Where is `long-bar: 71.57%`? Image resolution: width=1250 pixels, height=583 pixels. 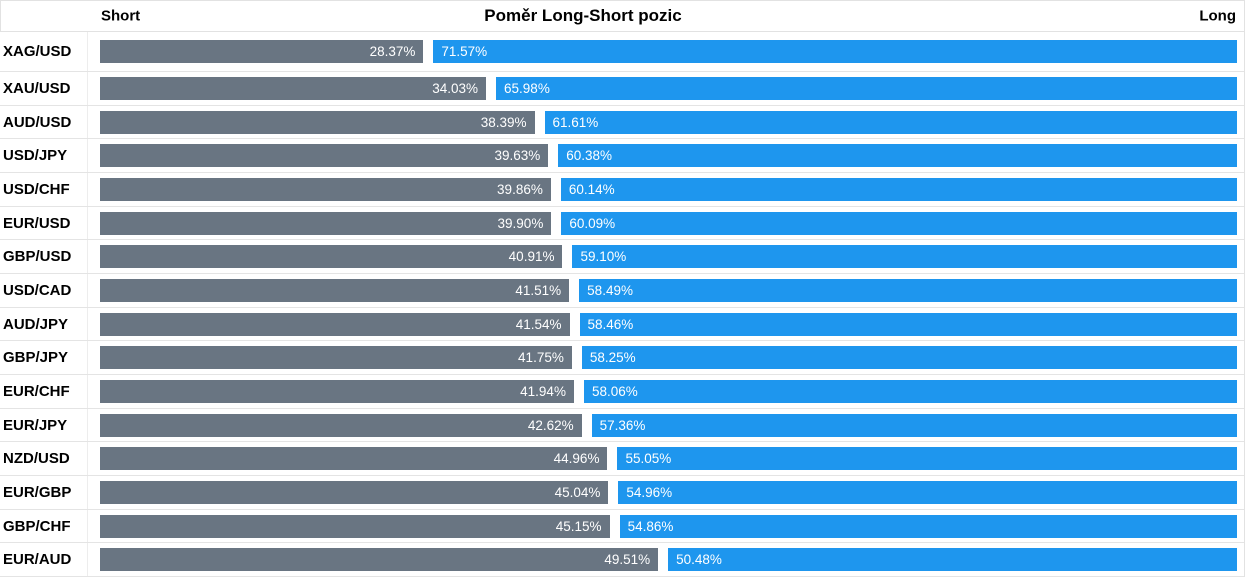
long-bar: 71.57% is located at coordinates (835, 51).